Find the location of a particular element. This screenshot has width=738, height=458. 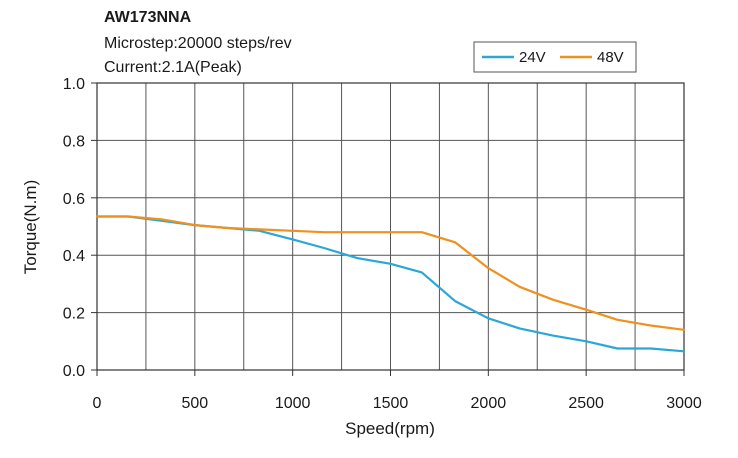

x-tick-label: 500 is located at coordinates (194, 403).